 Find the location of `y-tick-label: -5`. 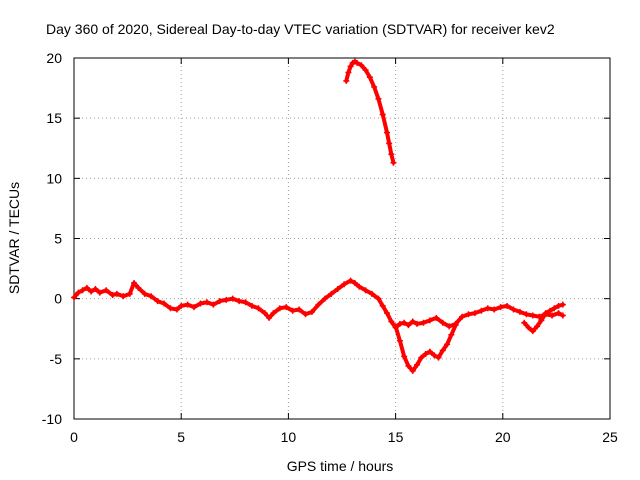

y-tick-label: -5 is located at coordinates (56, 359).